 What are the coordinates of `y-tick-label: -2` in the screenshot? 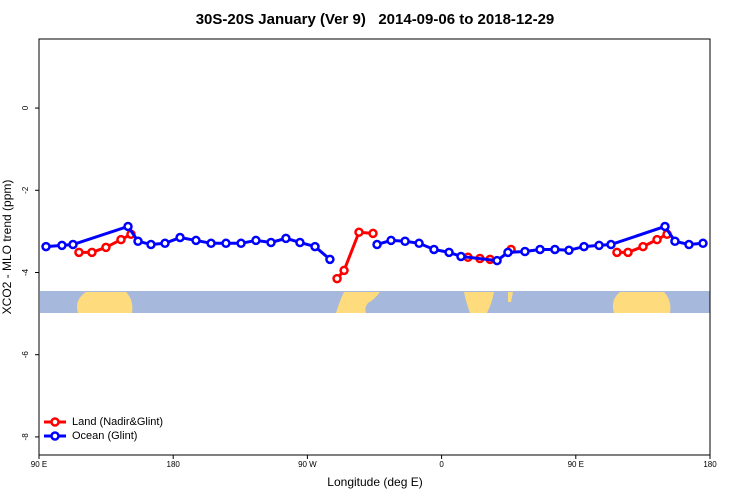 It's located at (25, 190).